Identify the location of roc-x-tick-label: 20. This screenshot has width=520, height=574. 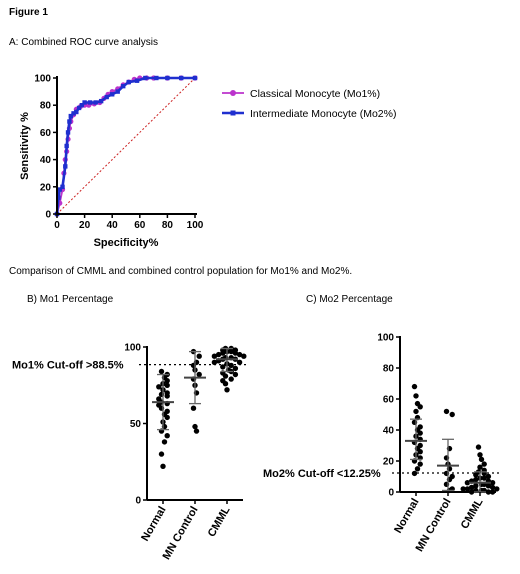
(85, 225).